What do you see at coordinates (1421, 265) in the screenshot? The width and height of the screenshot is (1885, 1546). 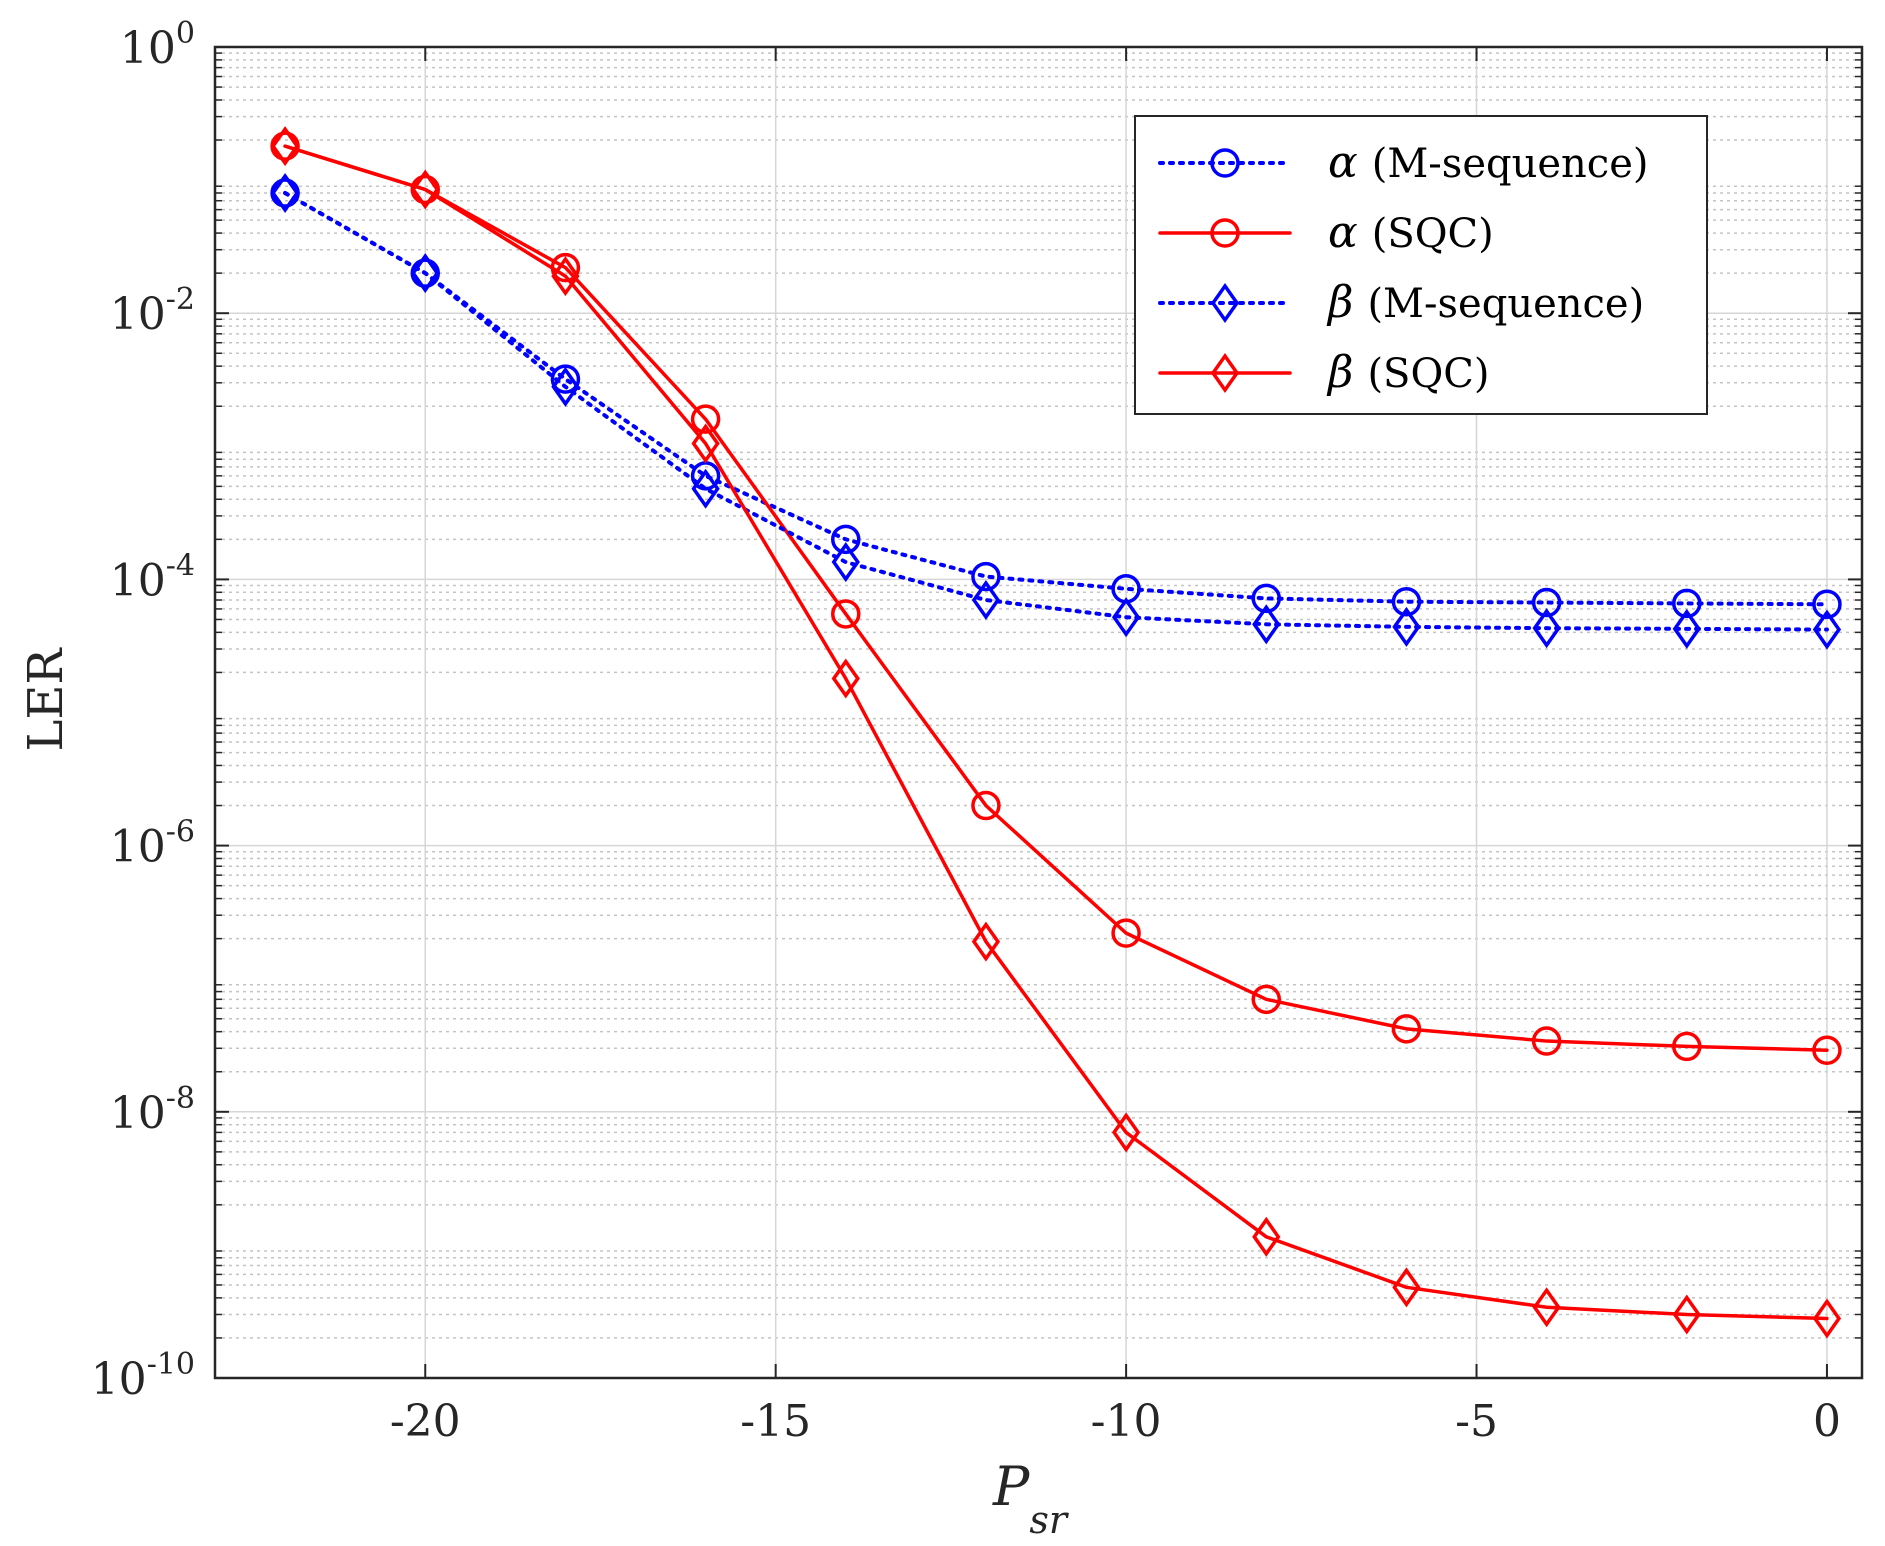 I see `legend: α (M-sequence)α (SQC)β (M-sequence)β (SQC)` at bounding box center [1421, 265].